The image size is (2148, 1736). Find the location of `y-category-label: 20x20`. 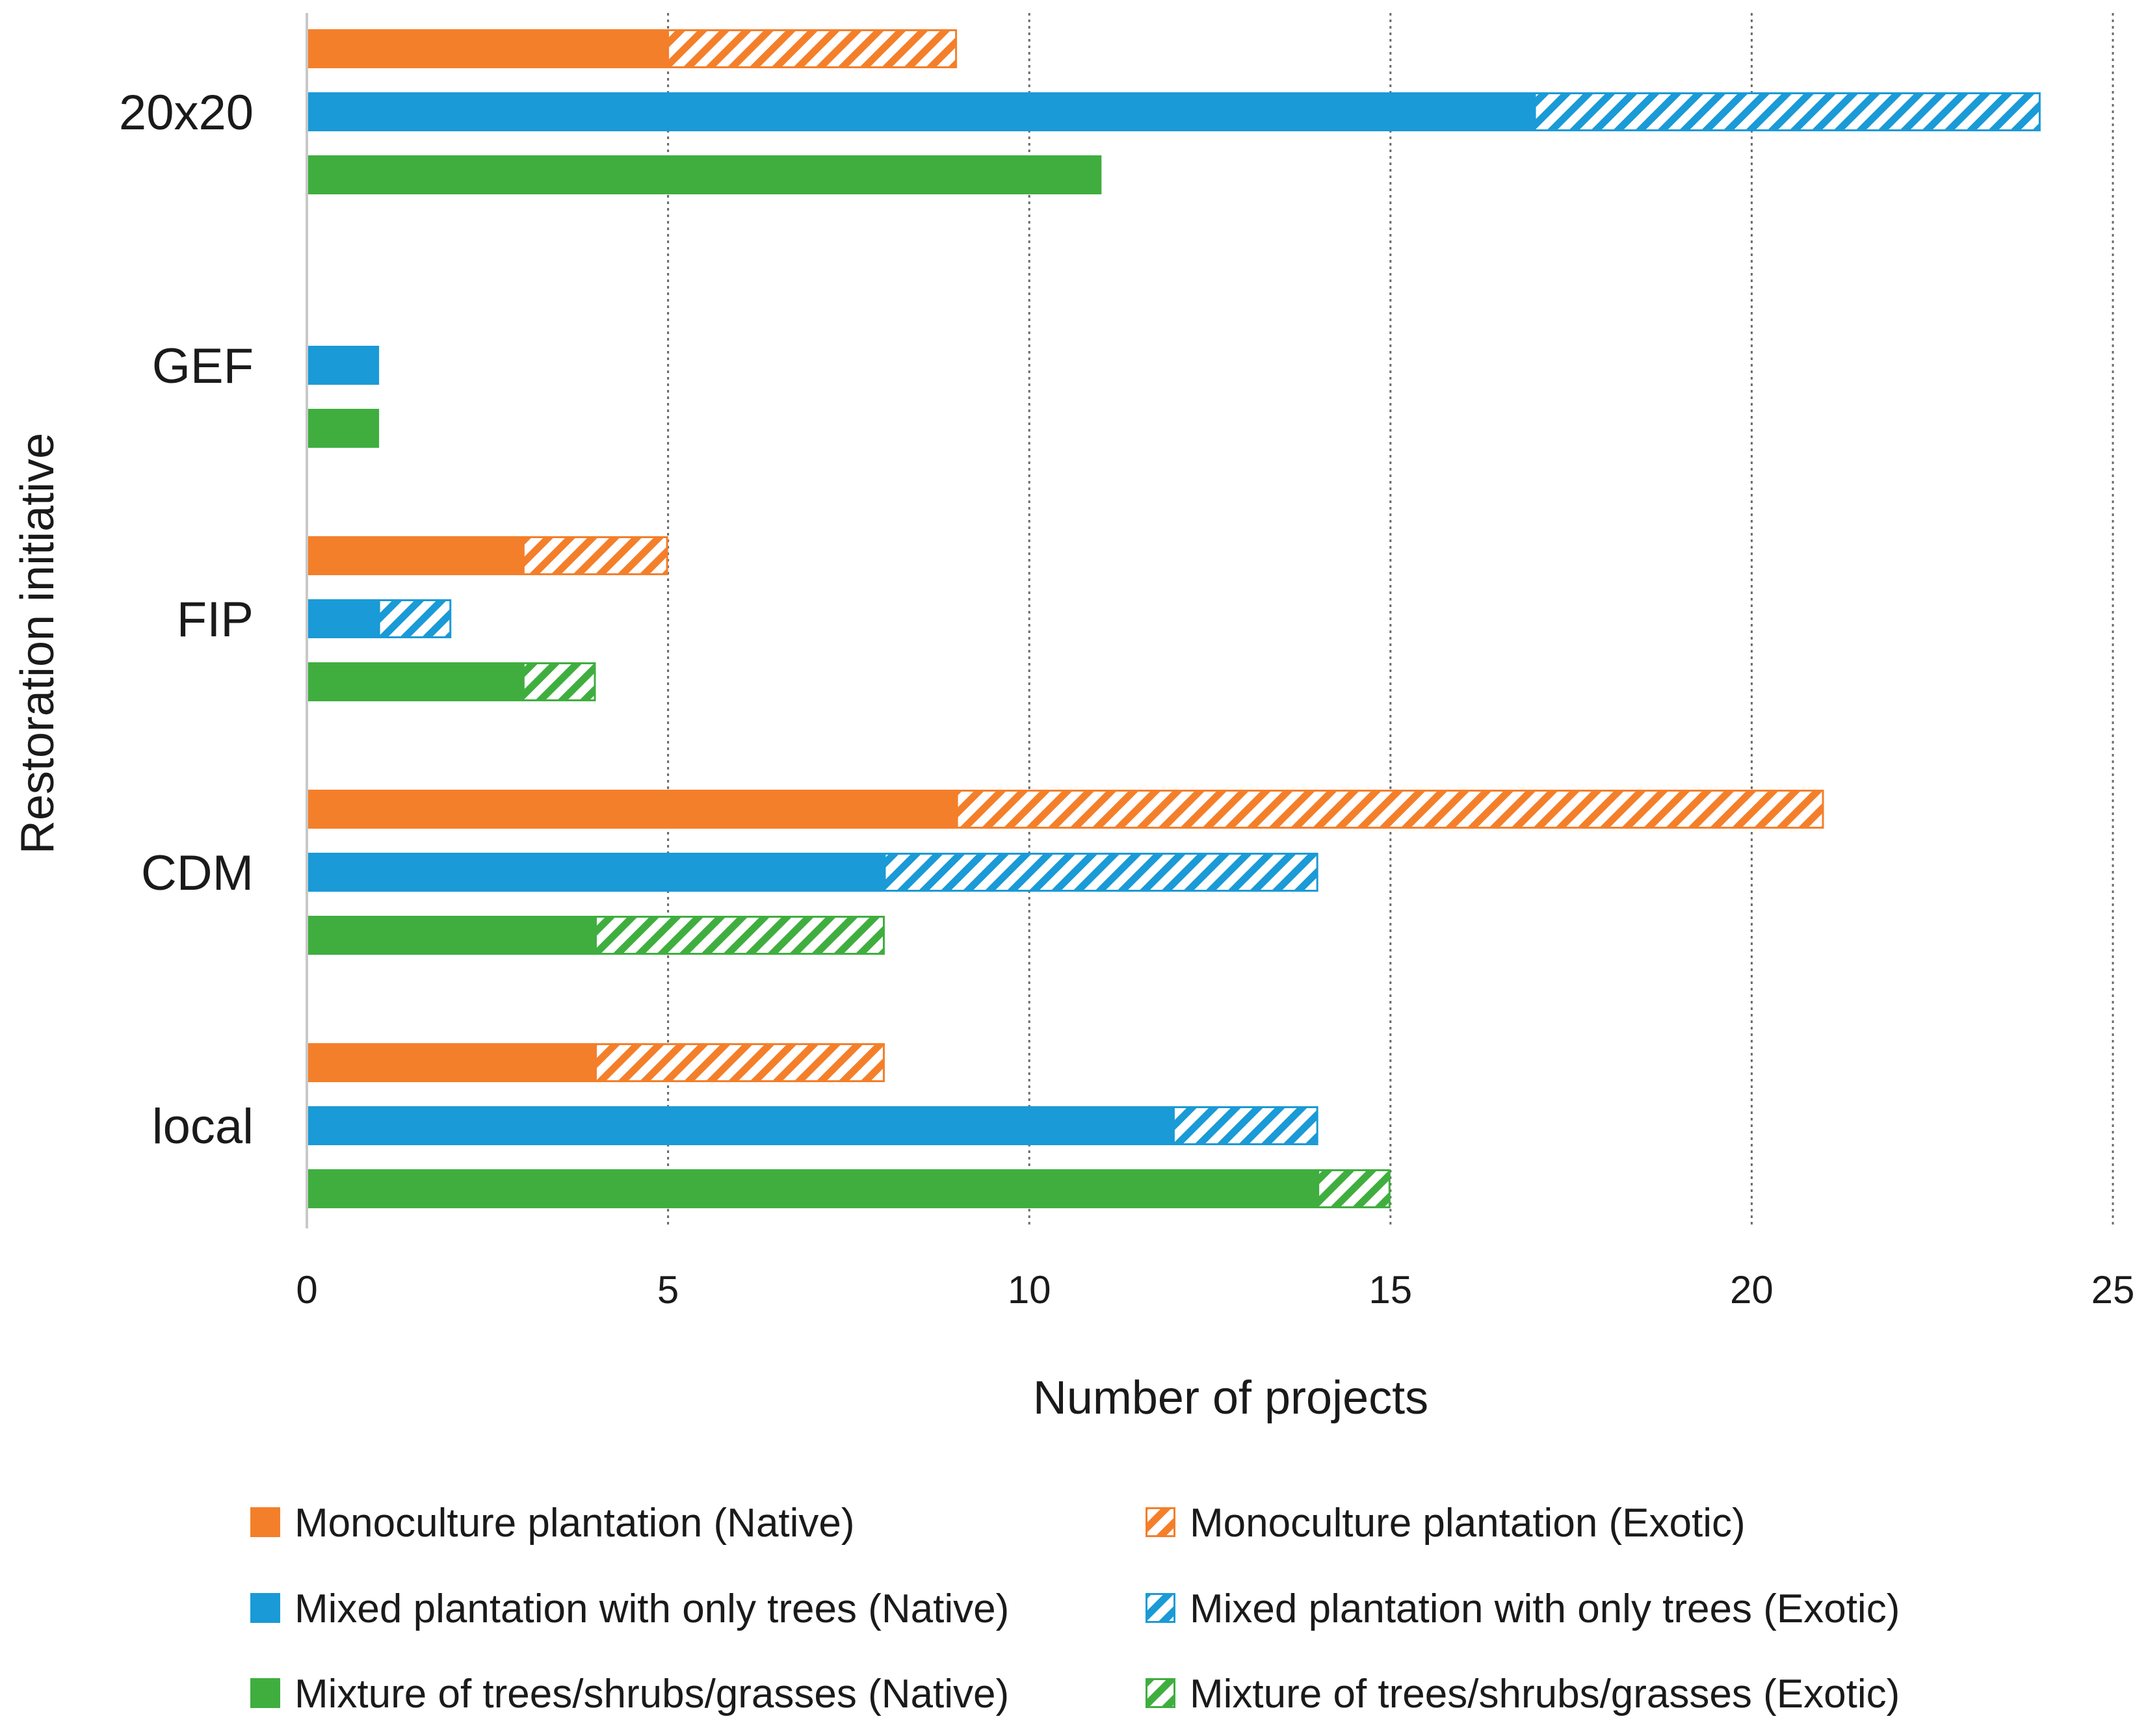

y-category-label: 20x20 is located at coordinates (186, 112).